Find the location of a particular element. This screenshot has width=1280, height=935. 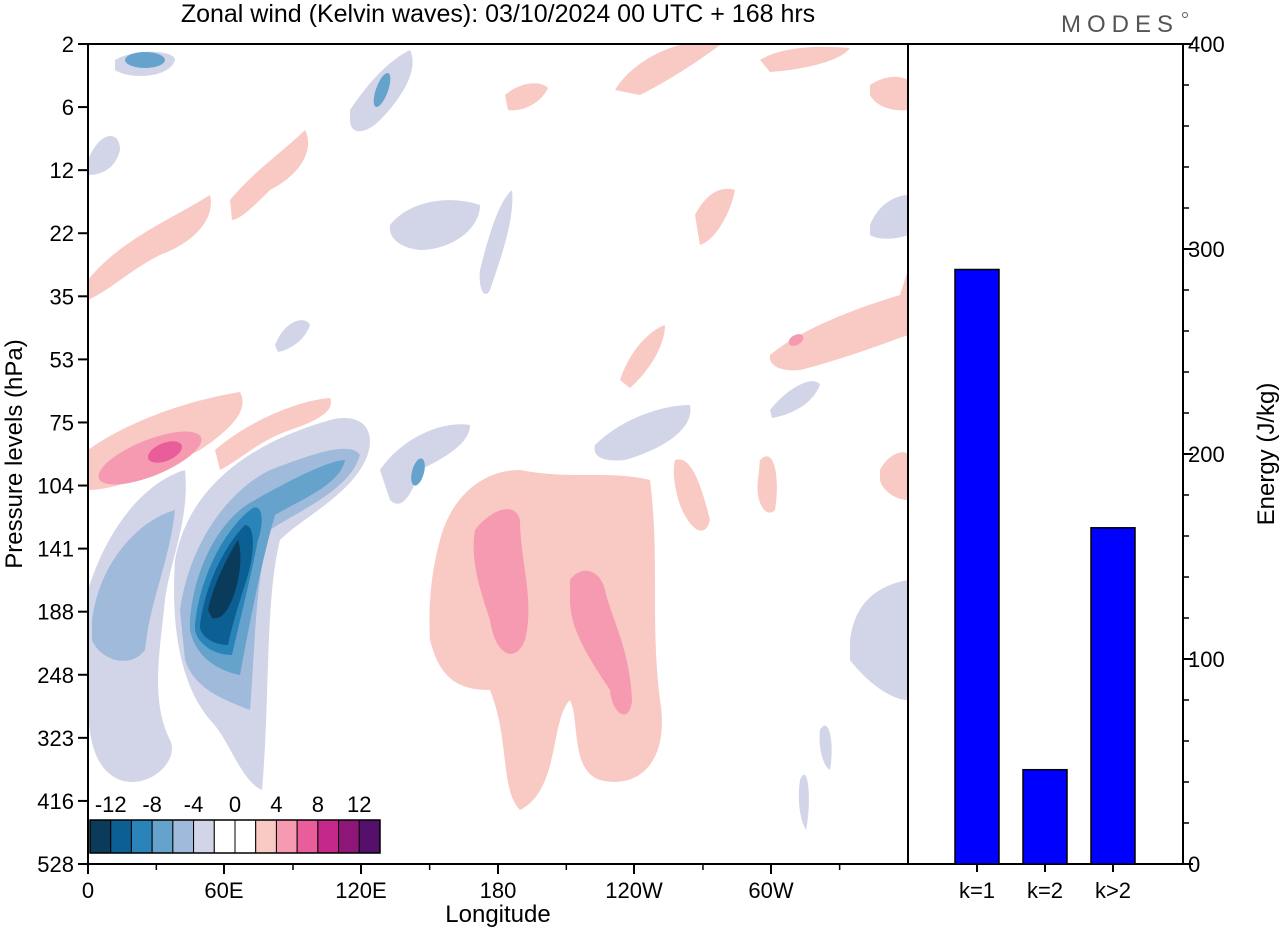

x-tick-label: 0 is located at coordinates (88, 890).